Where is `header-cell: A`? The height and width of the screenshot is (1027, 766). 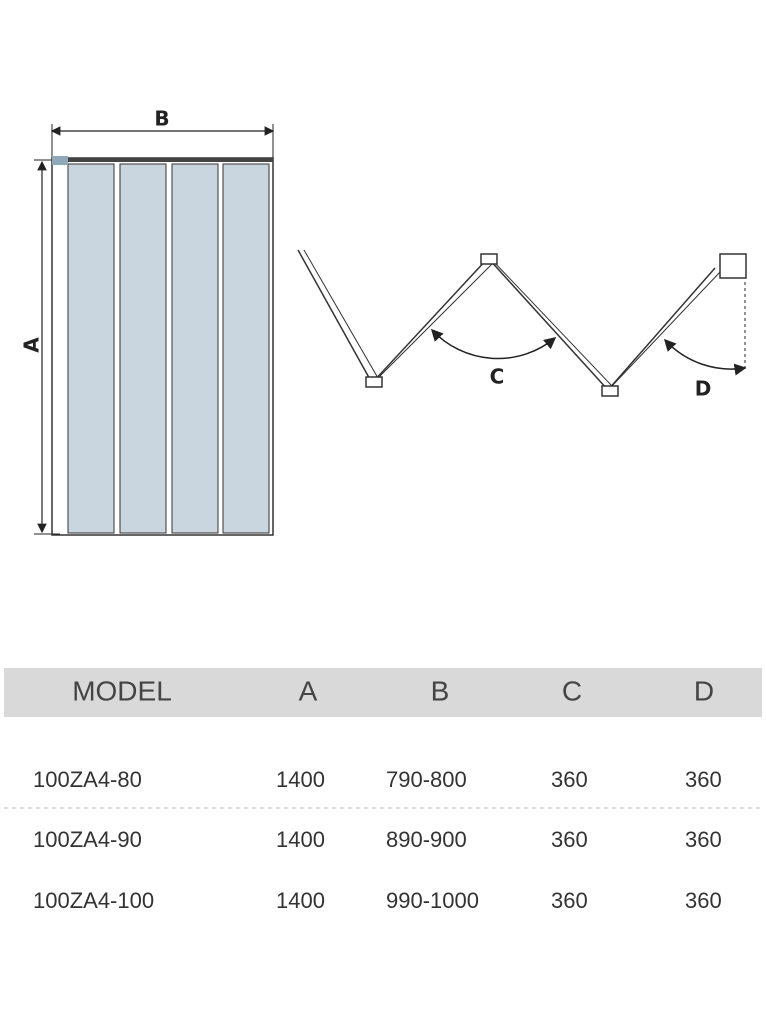
header-cell: A is located at coordinates (308, 690).